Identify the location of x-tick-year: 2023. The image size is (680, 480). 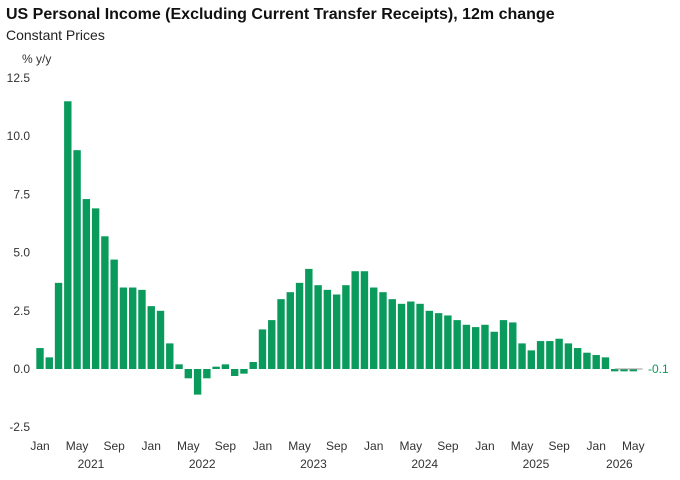
(313, 464).